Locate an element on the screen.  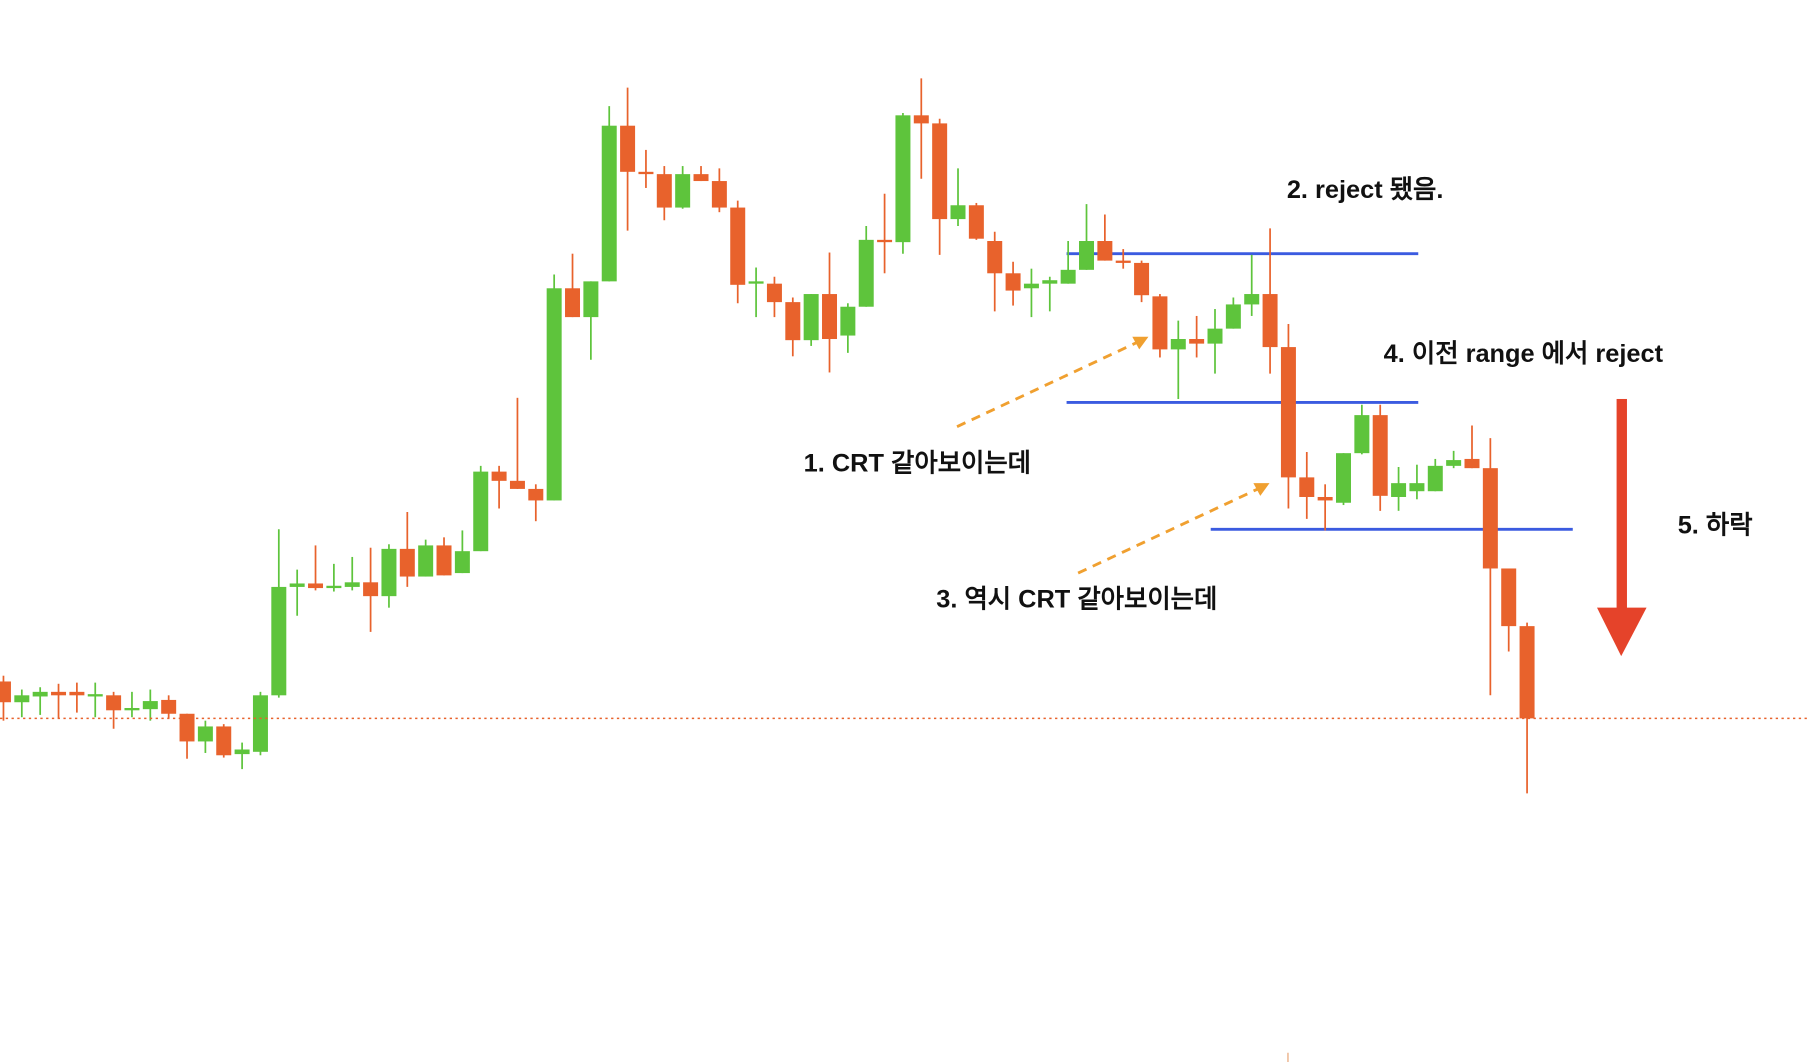
annotation: 4. 이전 range 에서 reject is located at coordinates (1524, 354).